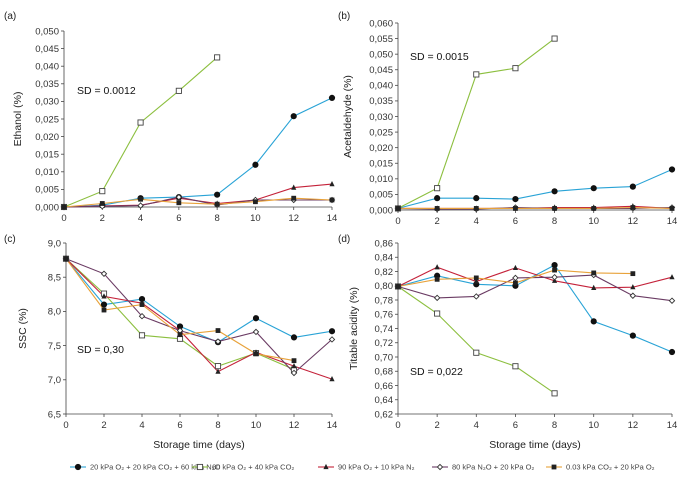 The height and width of the screenshot is (488, 700). Describe the element at coordinates (106, 91) in the screenshot. I see `sd-annotation: SD = 0.0012` at that location.